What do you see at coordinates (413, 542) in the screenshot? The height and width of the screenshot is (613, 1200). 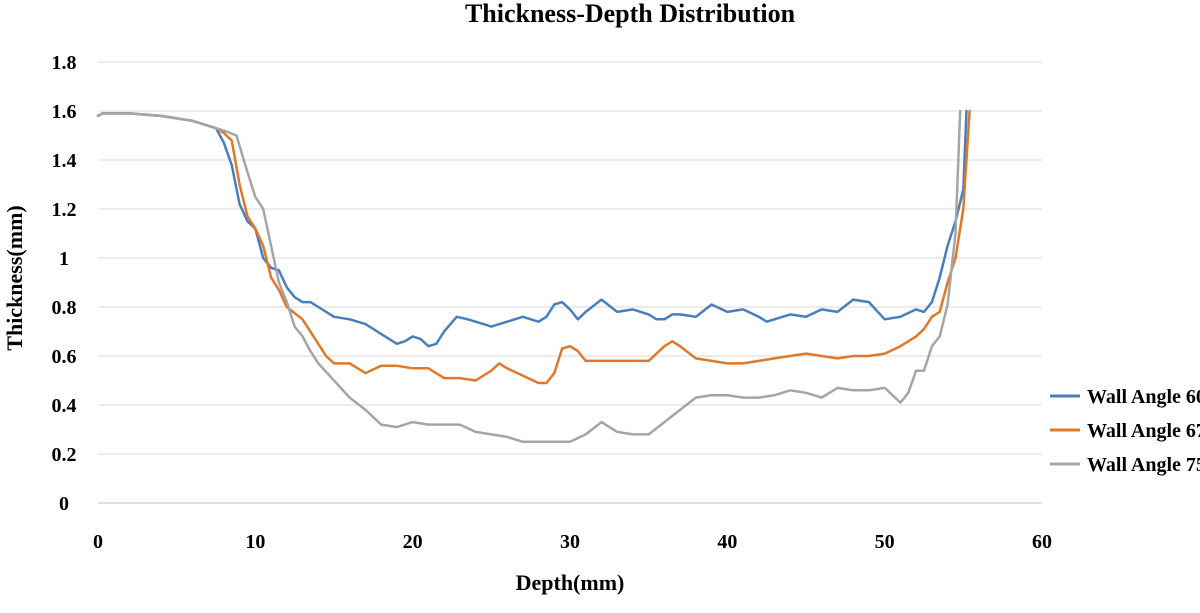 I see `x-tick-label: 20` at bounding box center [413, 542].